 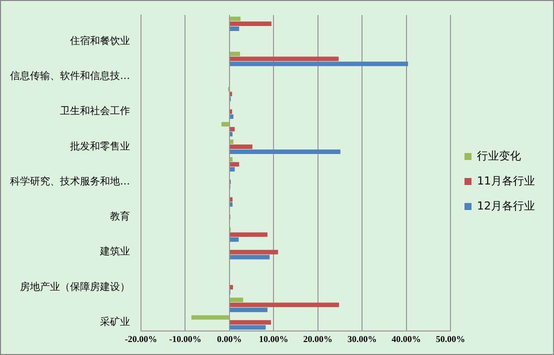 What do you see at coordinates (185, 339) in the screenshot?
I see `x-tick-label: -10.00%` at bounding box center [185, 339].